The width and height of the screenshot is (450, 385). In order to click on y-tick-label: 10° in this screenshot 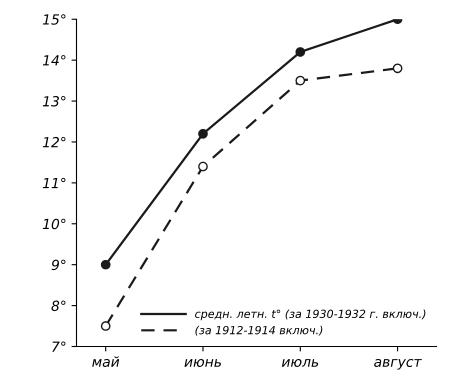, I will do `click(54, 224)`.